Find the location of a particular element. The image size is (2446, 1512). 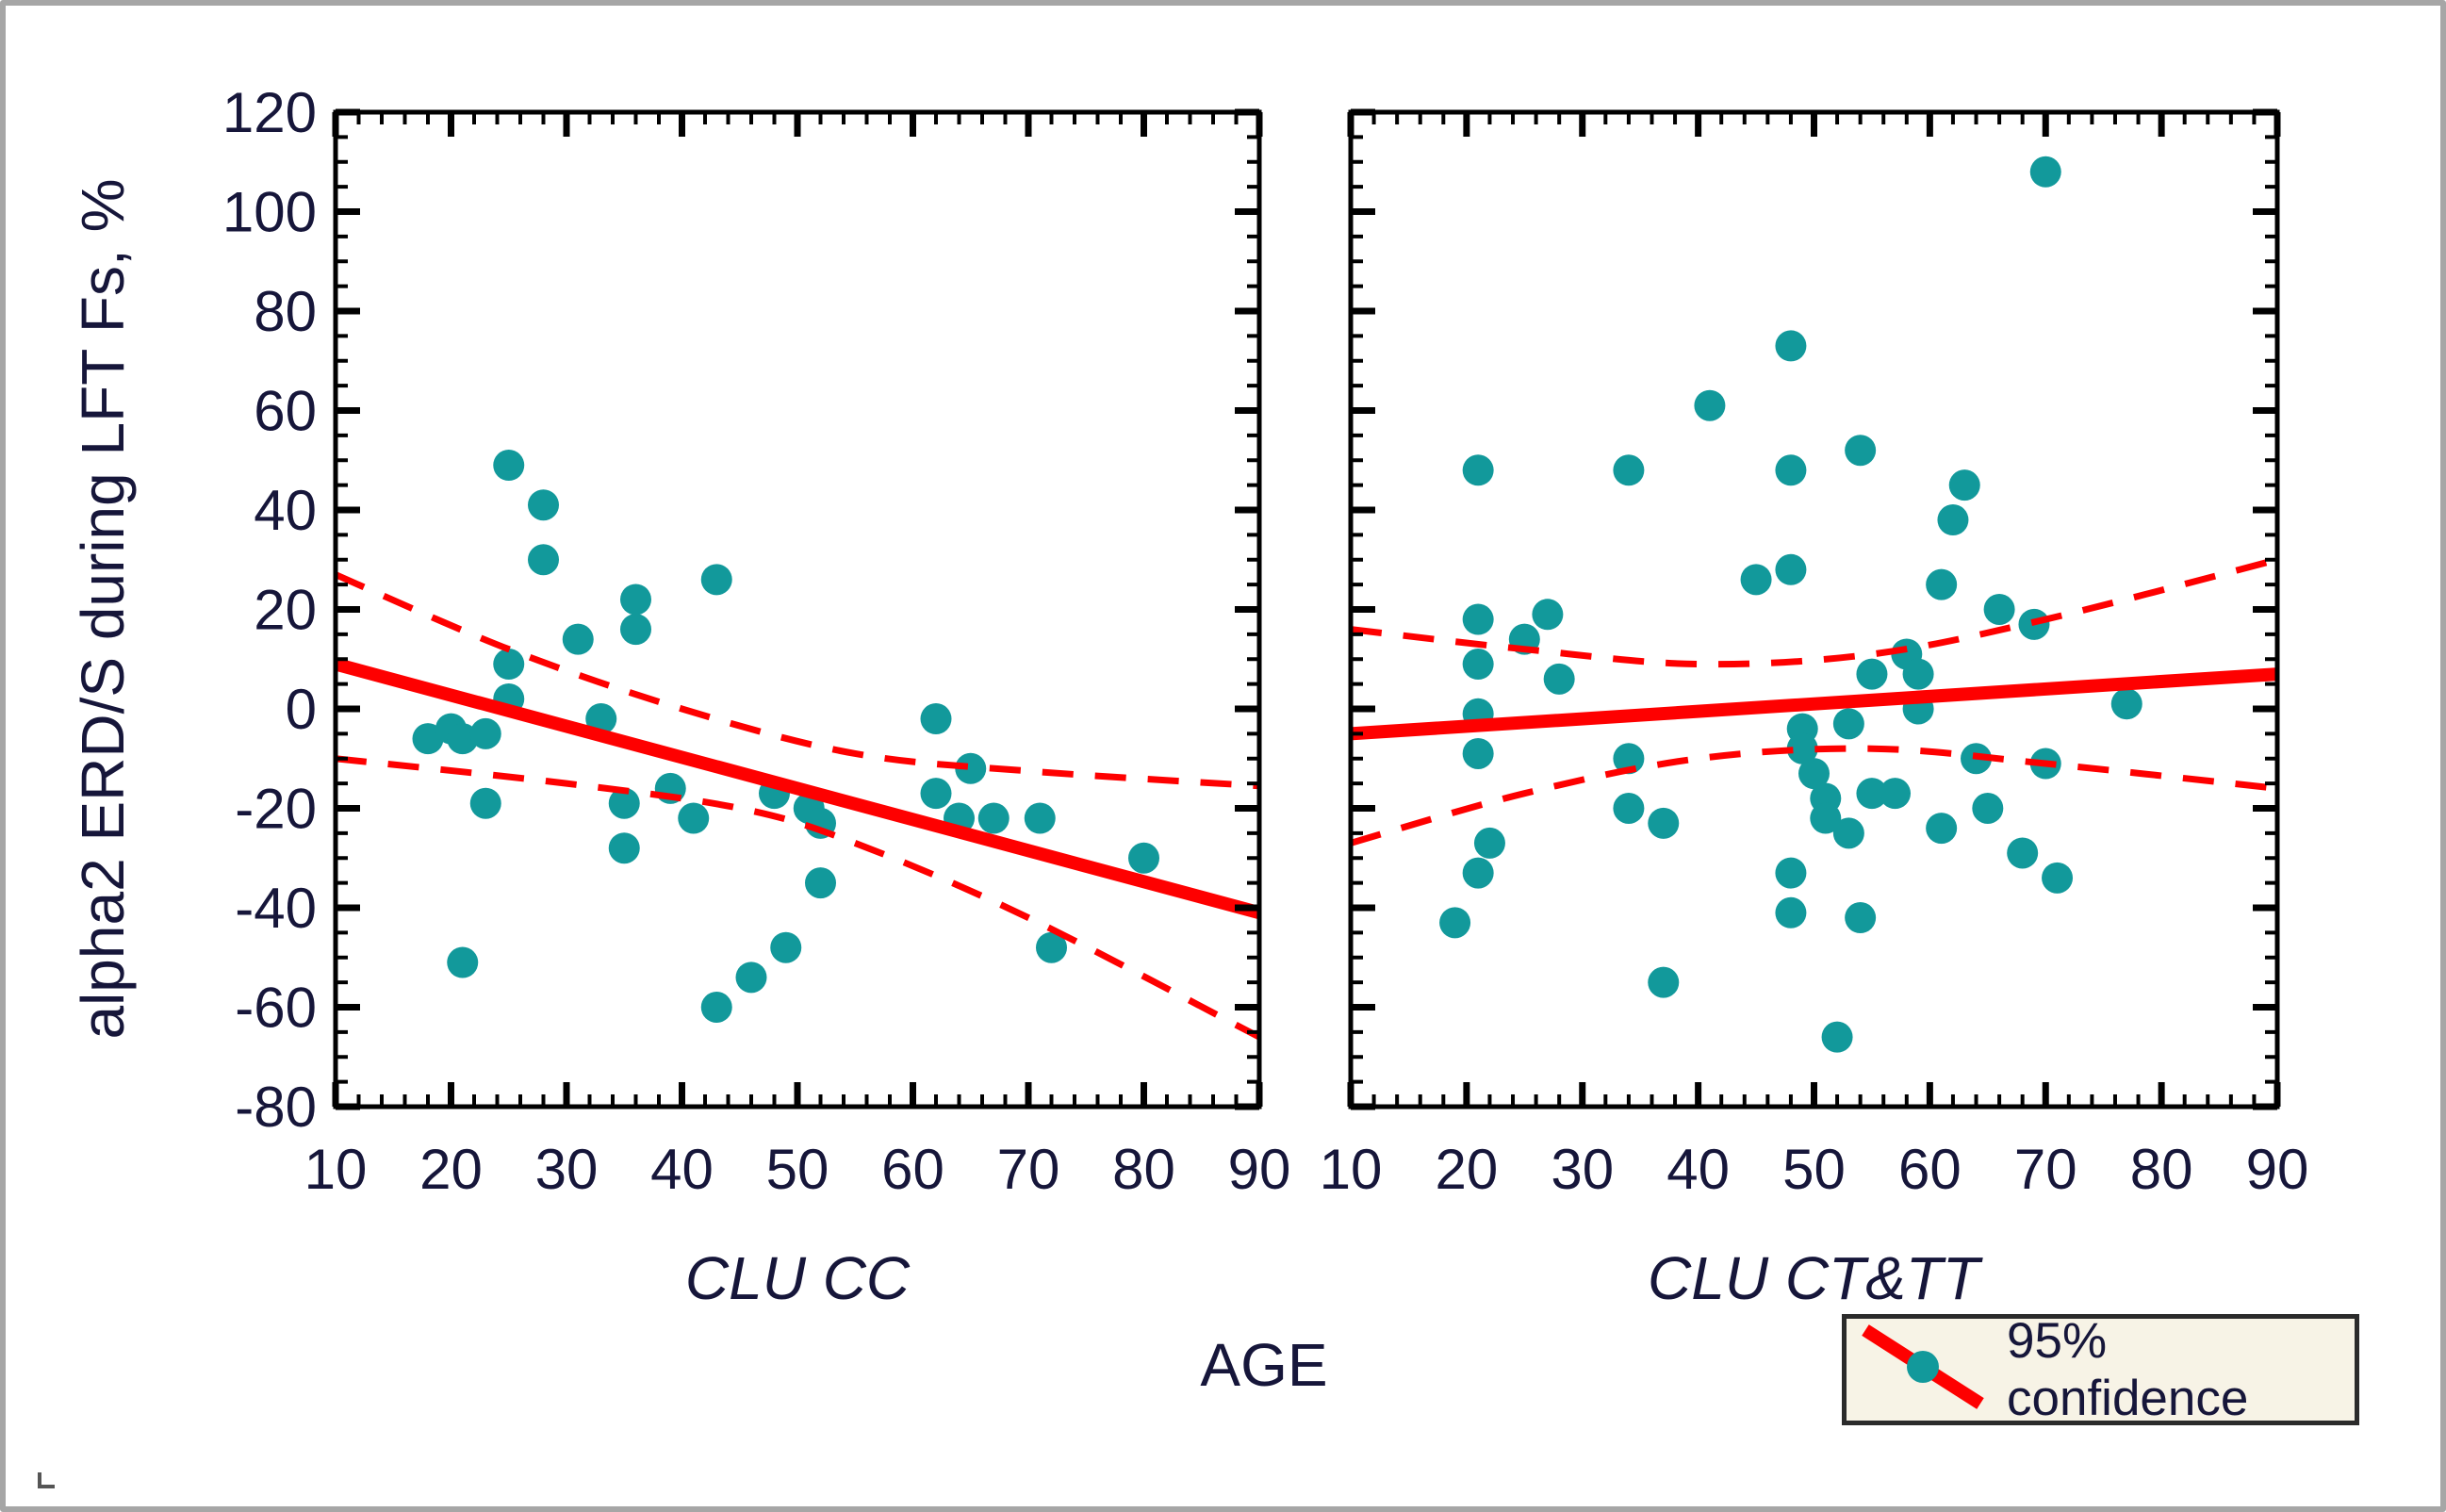

panel-title-clu-cttt: CLU CT&TT is located at coordinates (1813, 1278).